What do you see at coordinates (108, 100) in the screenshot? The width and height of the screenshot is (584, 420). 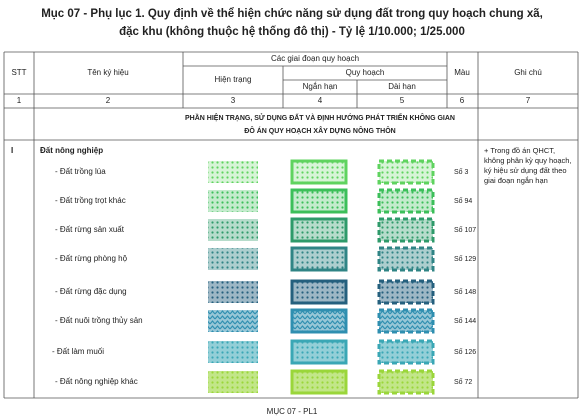 I see `column-number: 2` at bounding box center [108, 100].